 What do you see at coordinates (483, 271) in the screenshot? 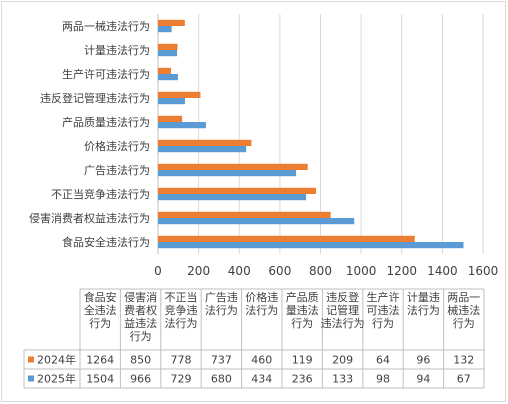
I see `x-tick-label: 1600` at bounding box center [483, 271].